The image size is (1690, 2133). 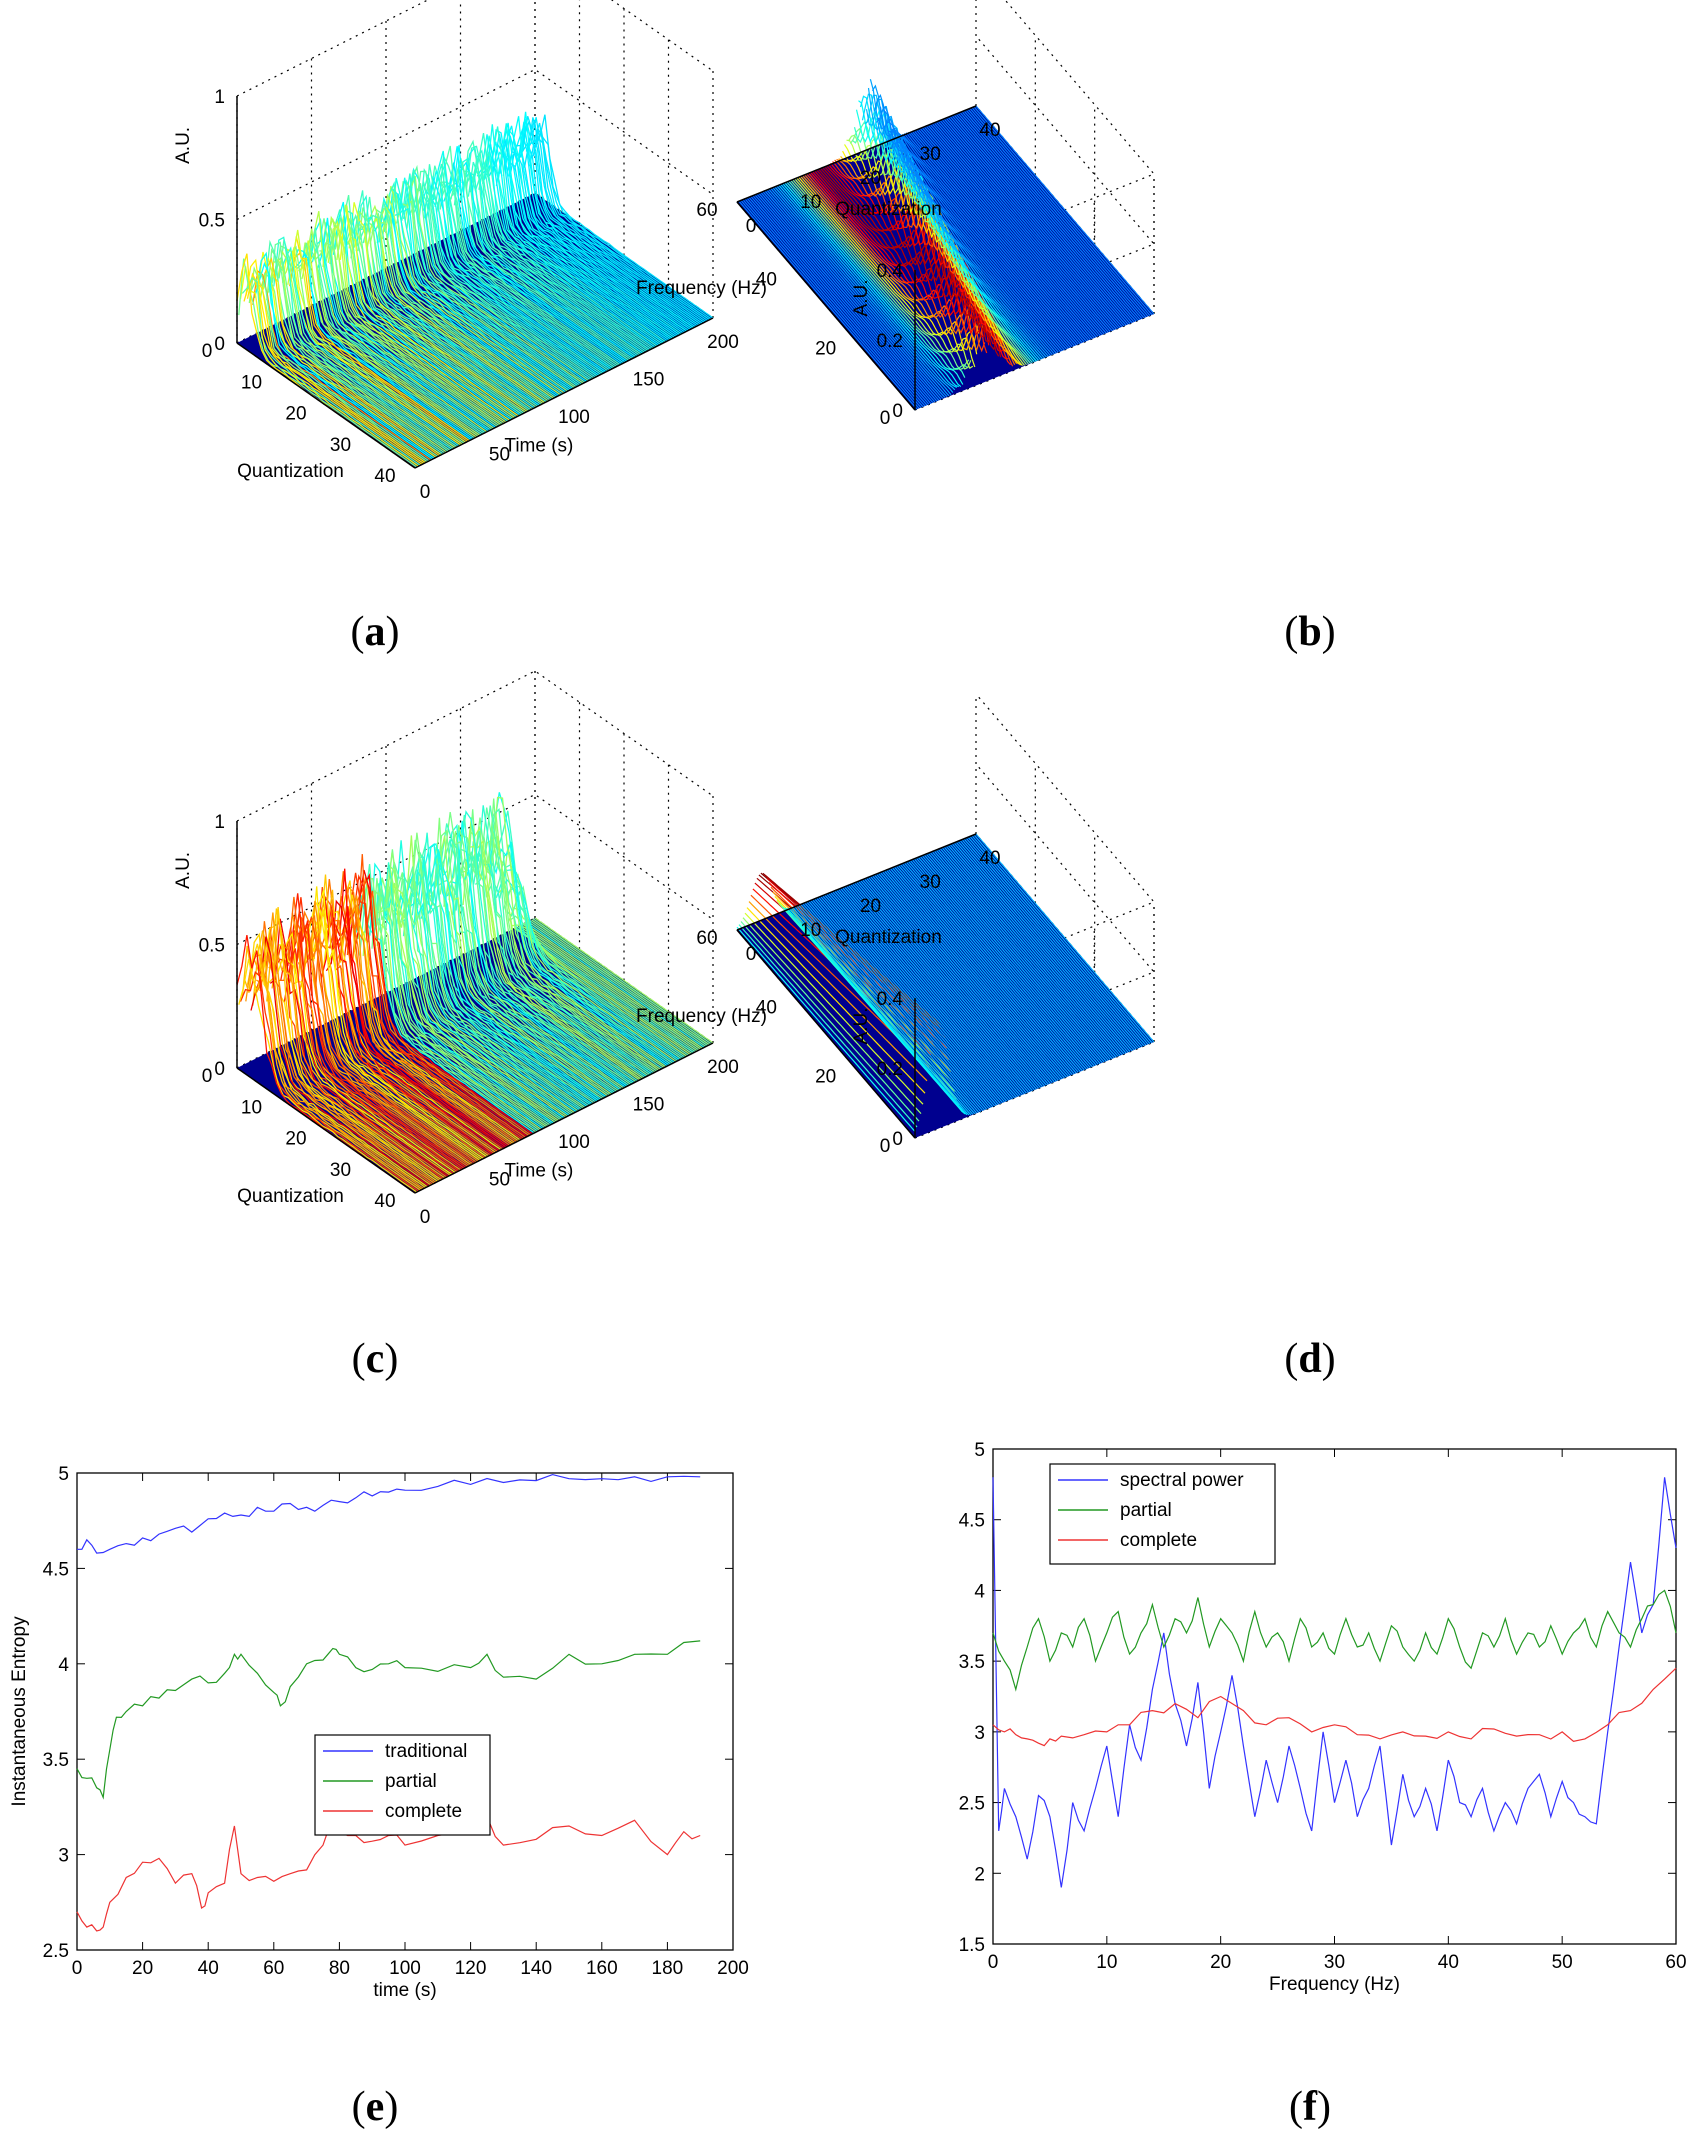 What do you see at coordinates (701, 288) in the screenshot?
I see `x-axis-title: Frequency (Hz)` at bounding box center [701, 288].